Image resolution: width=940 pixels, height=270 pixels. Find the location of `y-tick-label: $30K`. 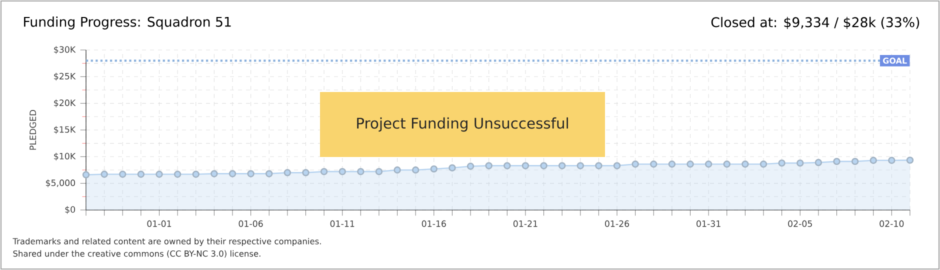

y-tick-label: $30K is located at coordinates (65, 50).